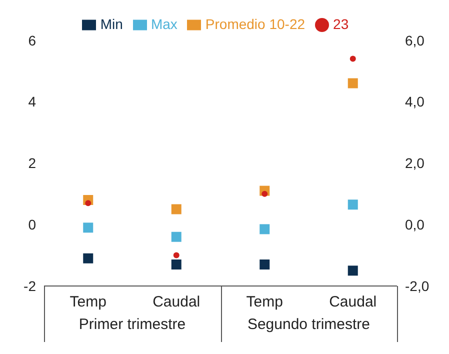 This screenshot has width=449, height=354. I want to click on y2-tick-label: 2,0, so click(415, 163).